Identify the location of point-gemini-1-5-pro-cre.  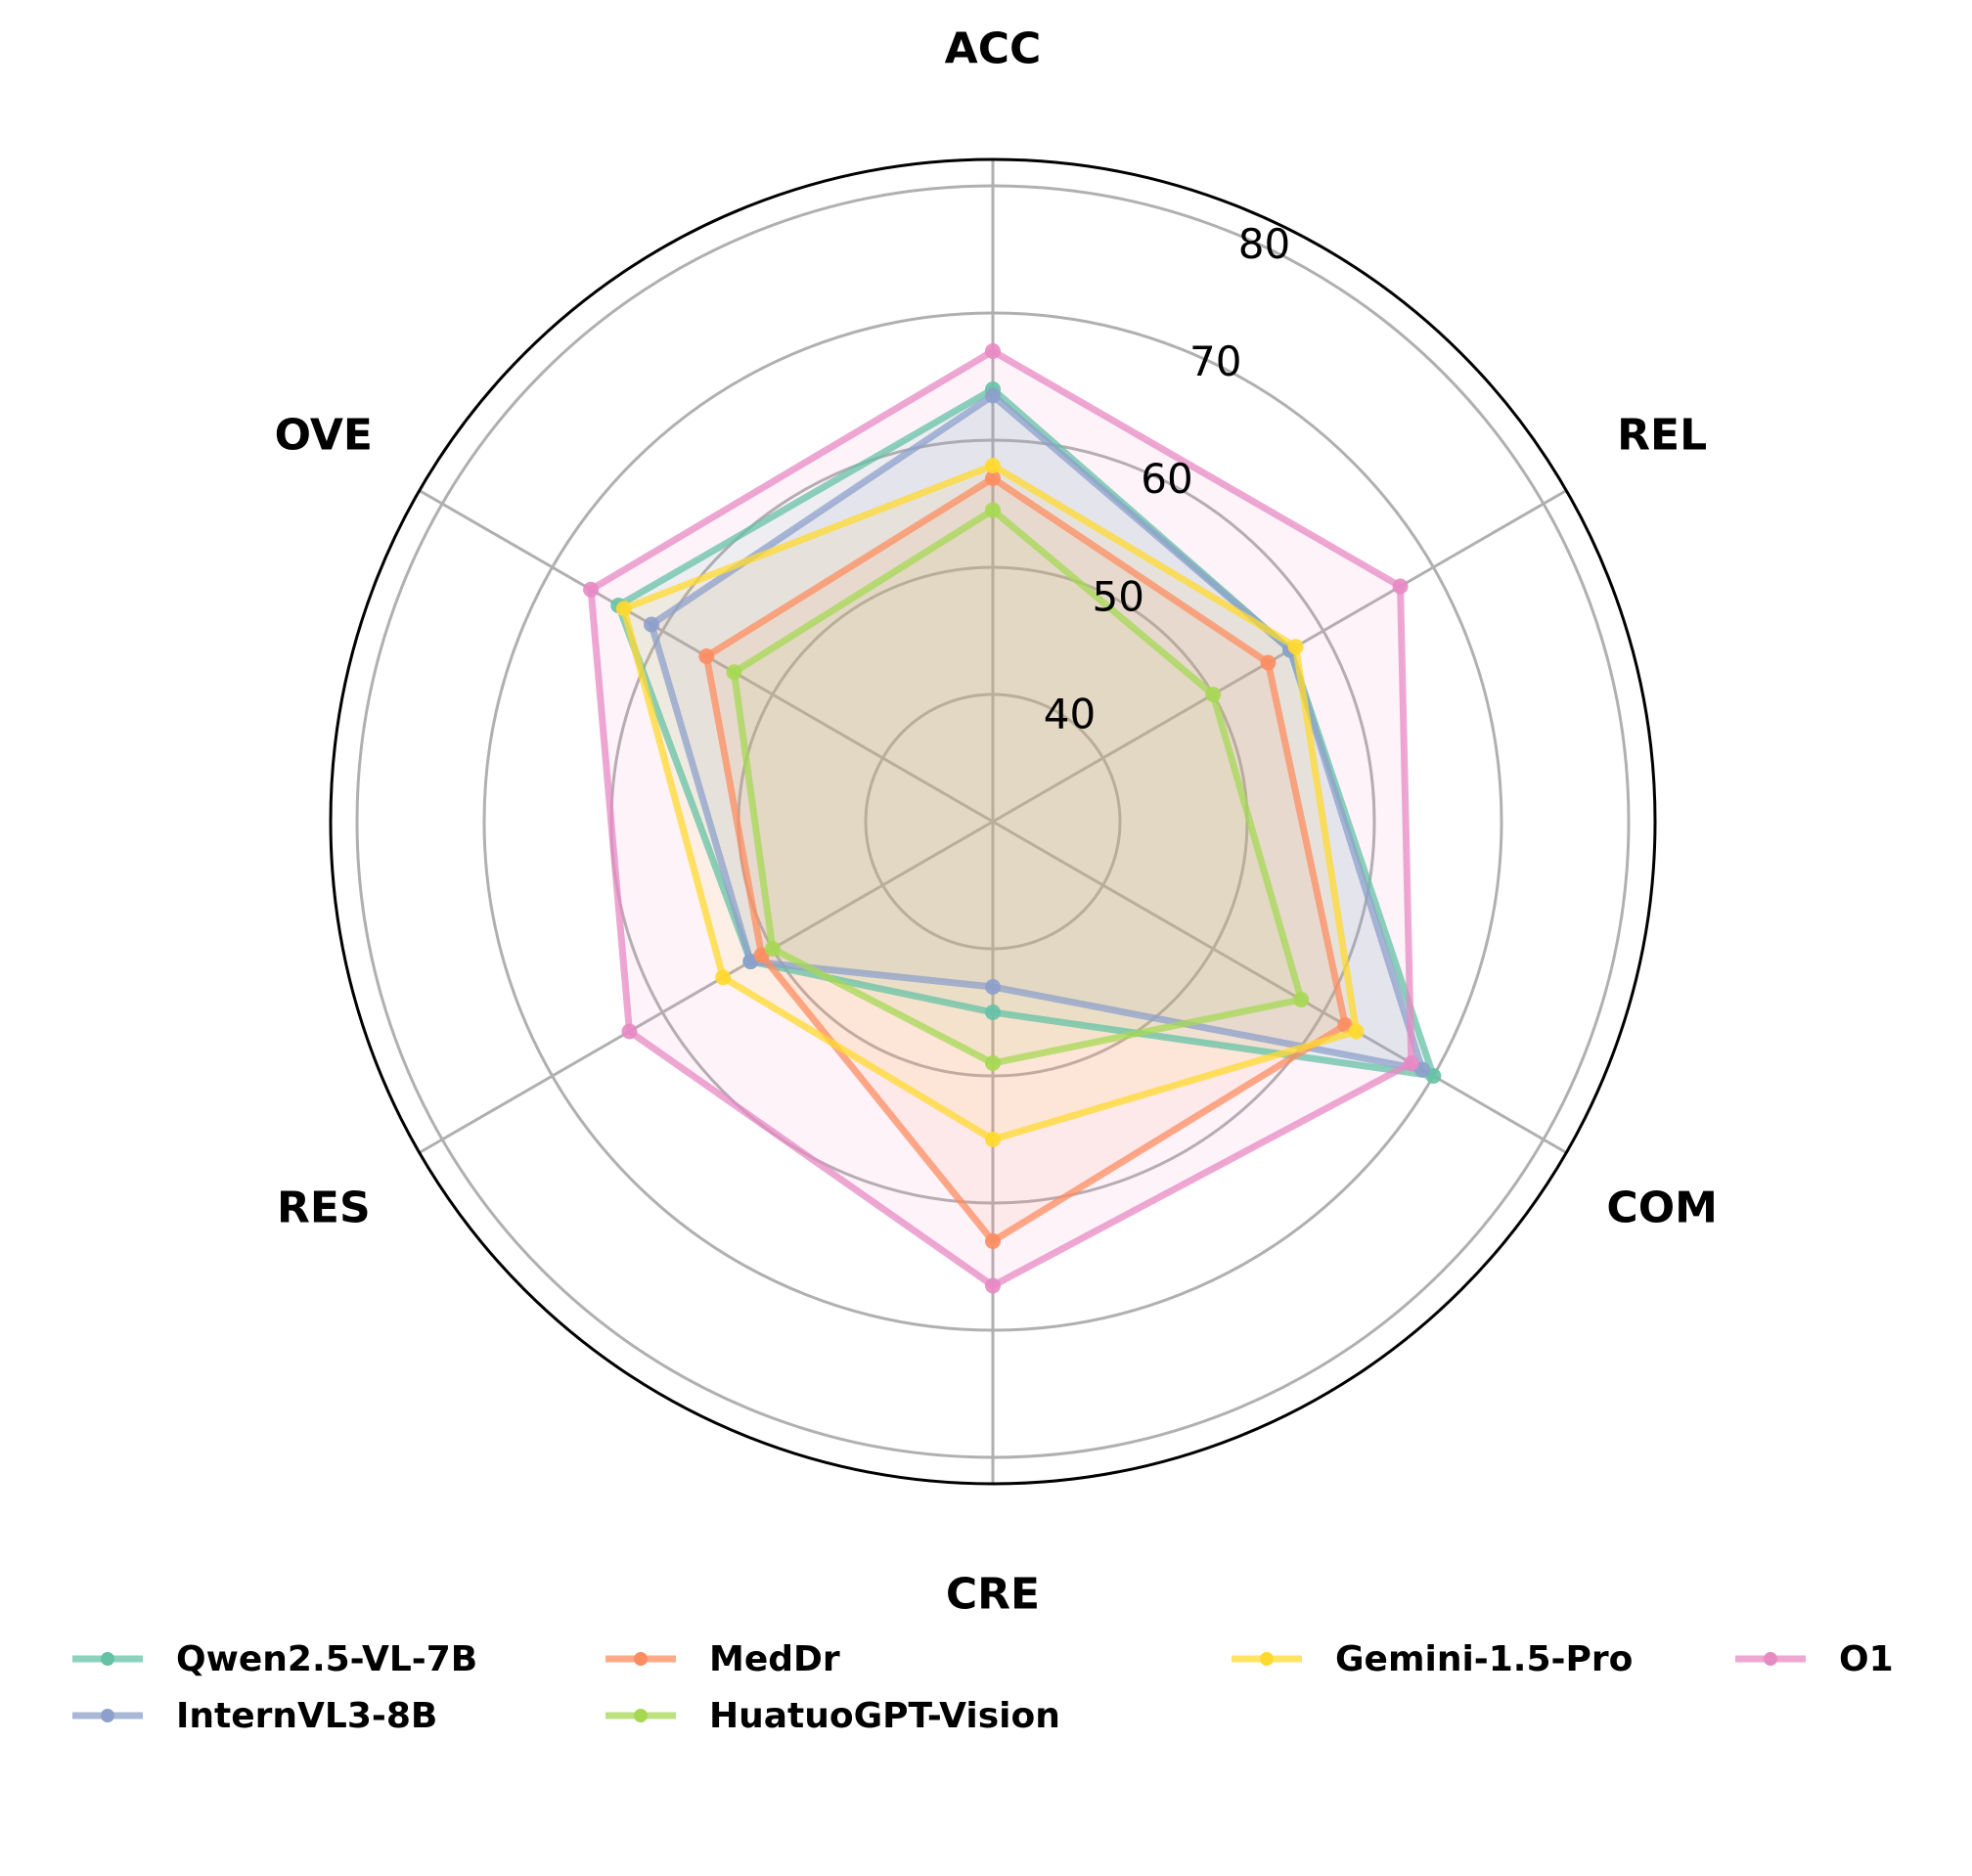
(993, 1139).